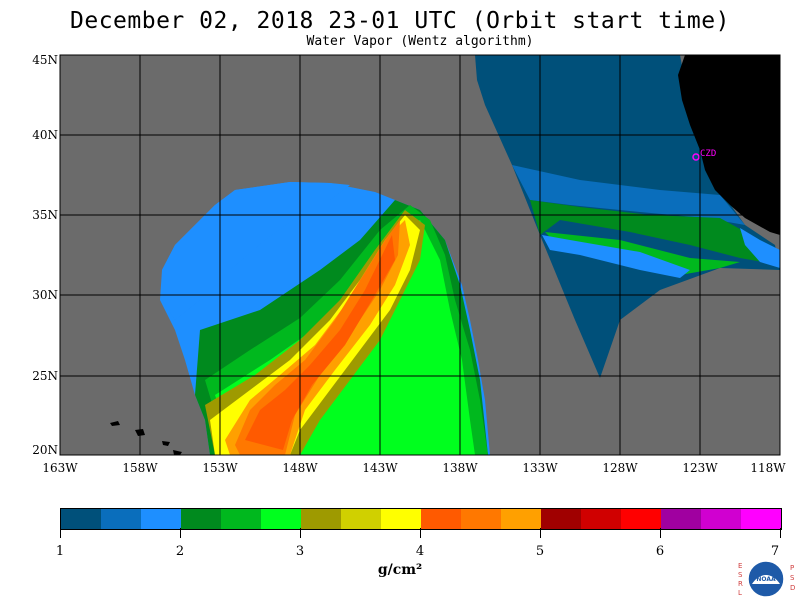  I want to click on colorbar-units: g/cm², so click(400, 570).